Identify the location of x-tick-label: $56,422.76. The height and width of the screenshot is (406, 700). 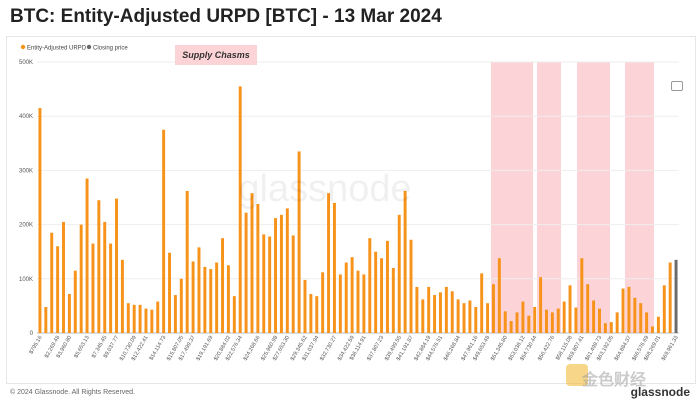
(546, 348).